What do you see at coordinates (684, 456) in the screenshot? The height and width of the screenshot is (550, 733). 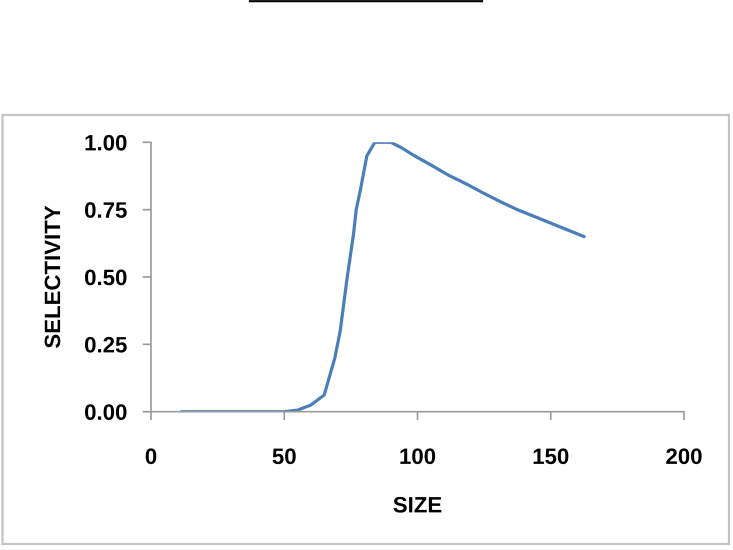 I see `x-tick-label: 200` at bounding box center [684, 456].